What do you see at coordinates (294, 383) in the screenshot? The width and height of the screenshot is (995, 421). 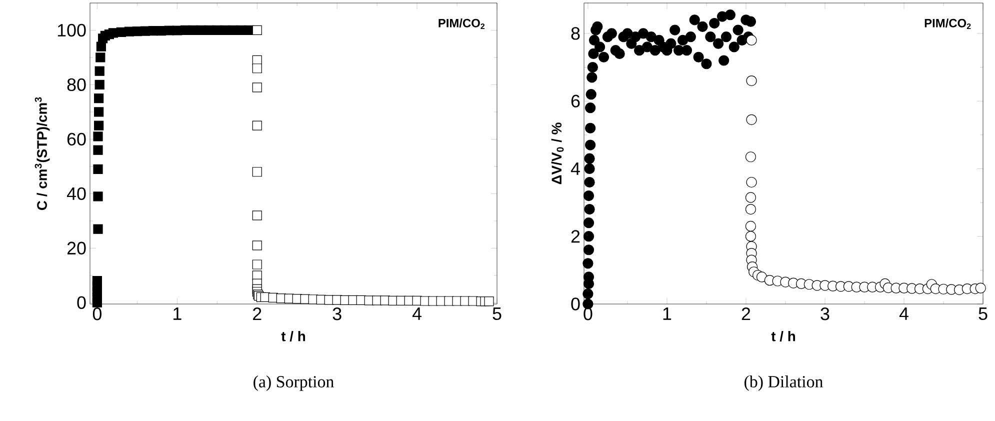 I see `text: (a) Sorption` at bounding box center [294, 383].